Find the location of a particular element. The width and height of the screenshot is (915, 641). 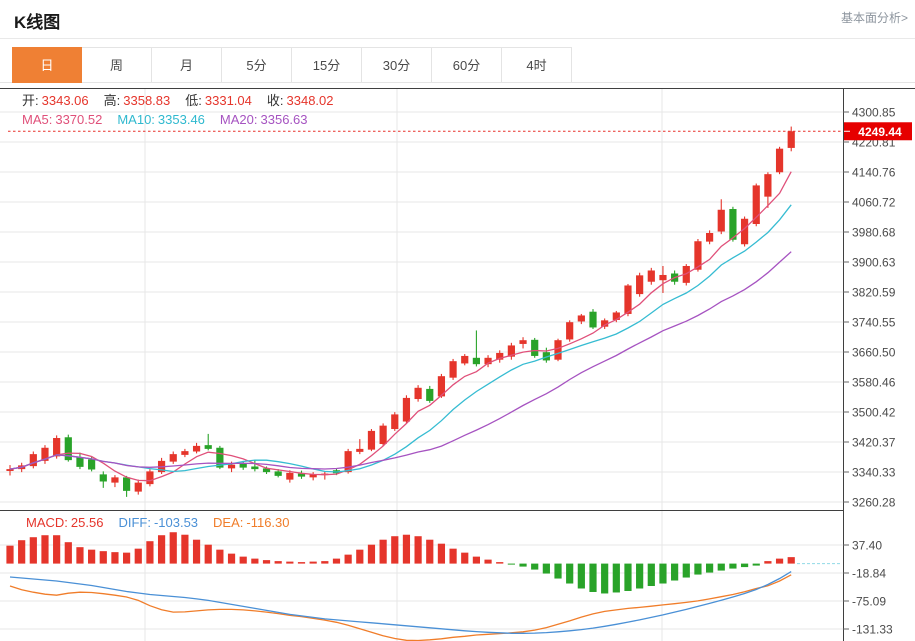

price-axis-label: 3900.63 is located at coordinates (874, 263).